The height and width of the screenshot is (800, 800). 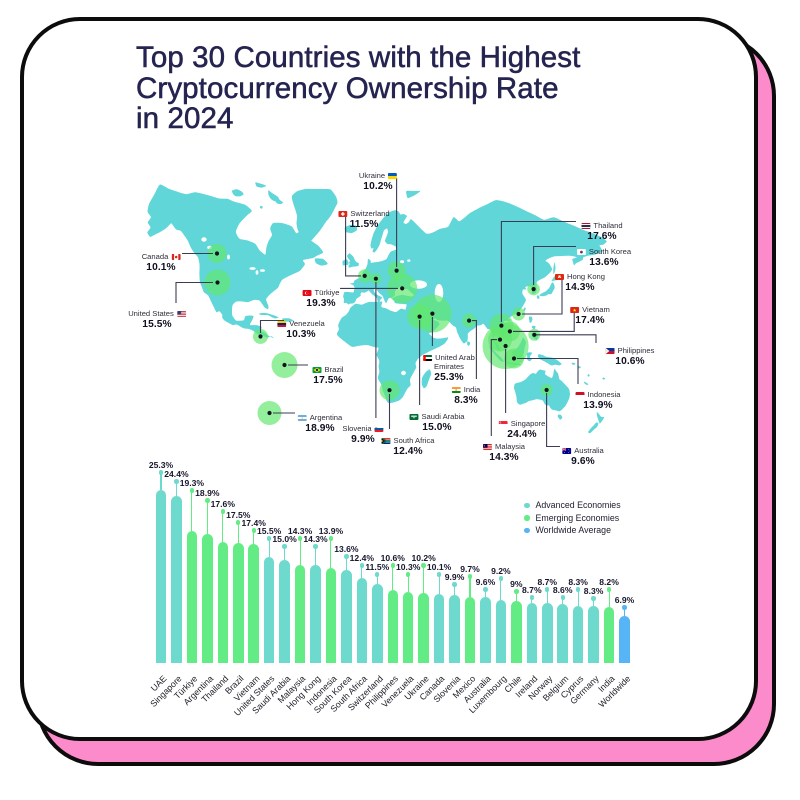 What do you see at coordinates (223, 602) in the screenshot?
I see `bar-thailand` at bounding box center [223, 602].